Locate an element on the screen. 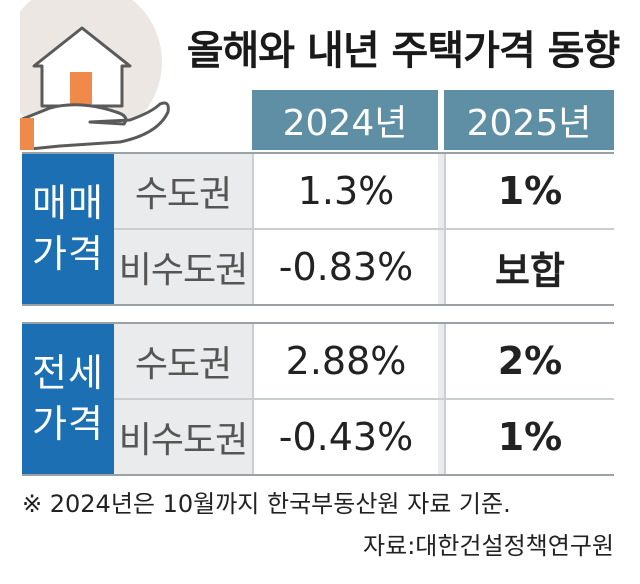  column-header-2025: 2025년 is located at coordinates (529, 120).